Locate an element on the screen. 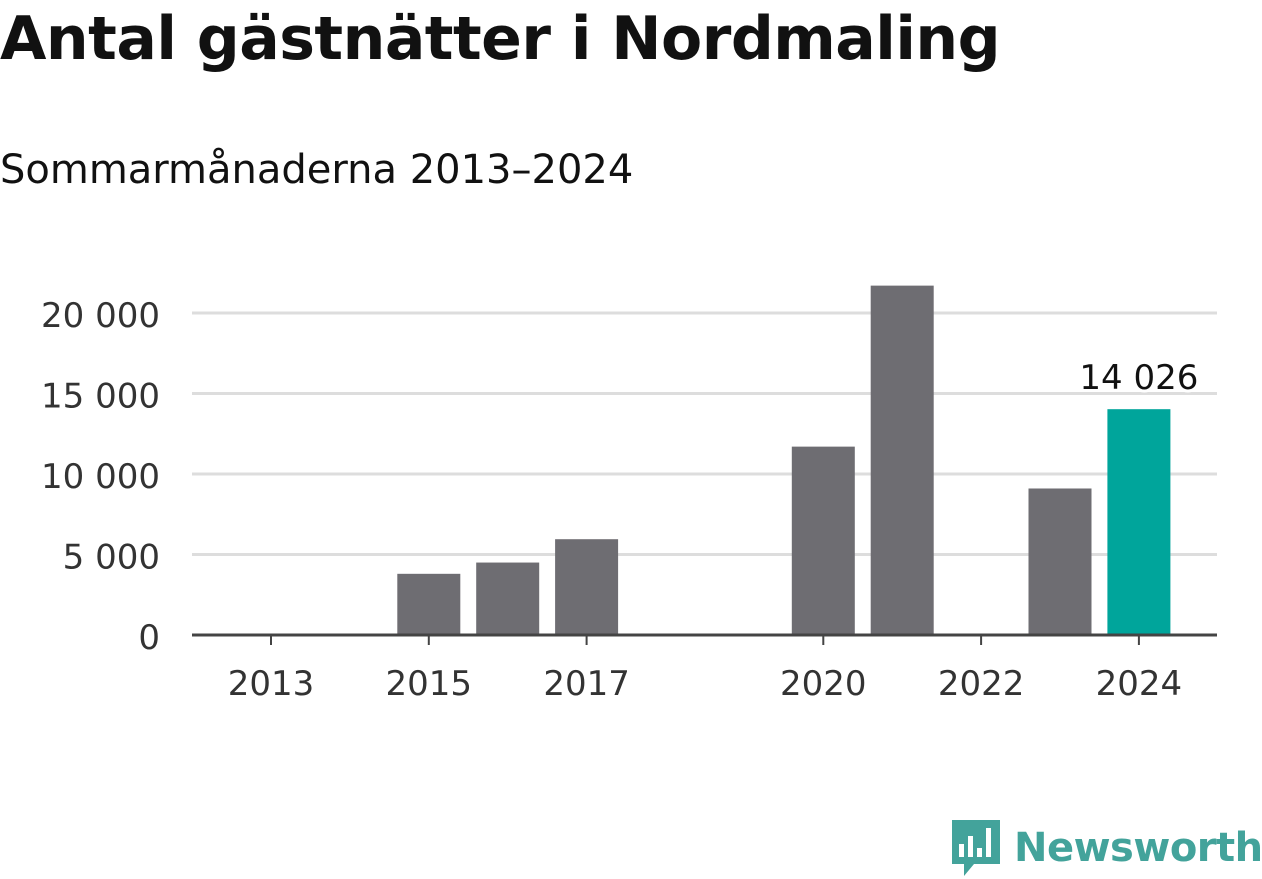 Image resolution: width=1262 pixels, height=879 pixels. x-tick-label: 2020 is located at coordinates (823, 684).